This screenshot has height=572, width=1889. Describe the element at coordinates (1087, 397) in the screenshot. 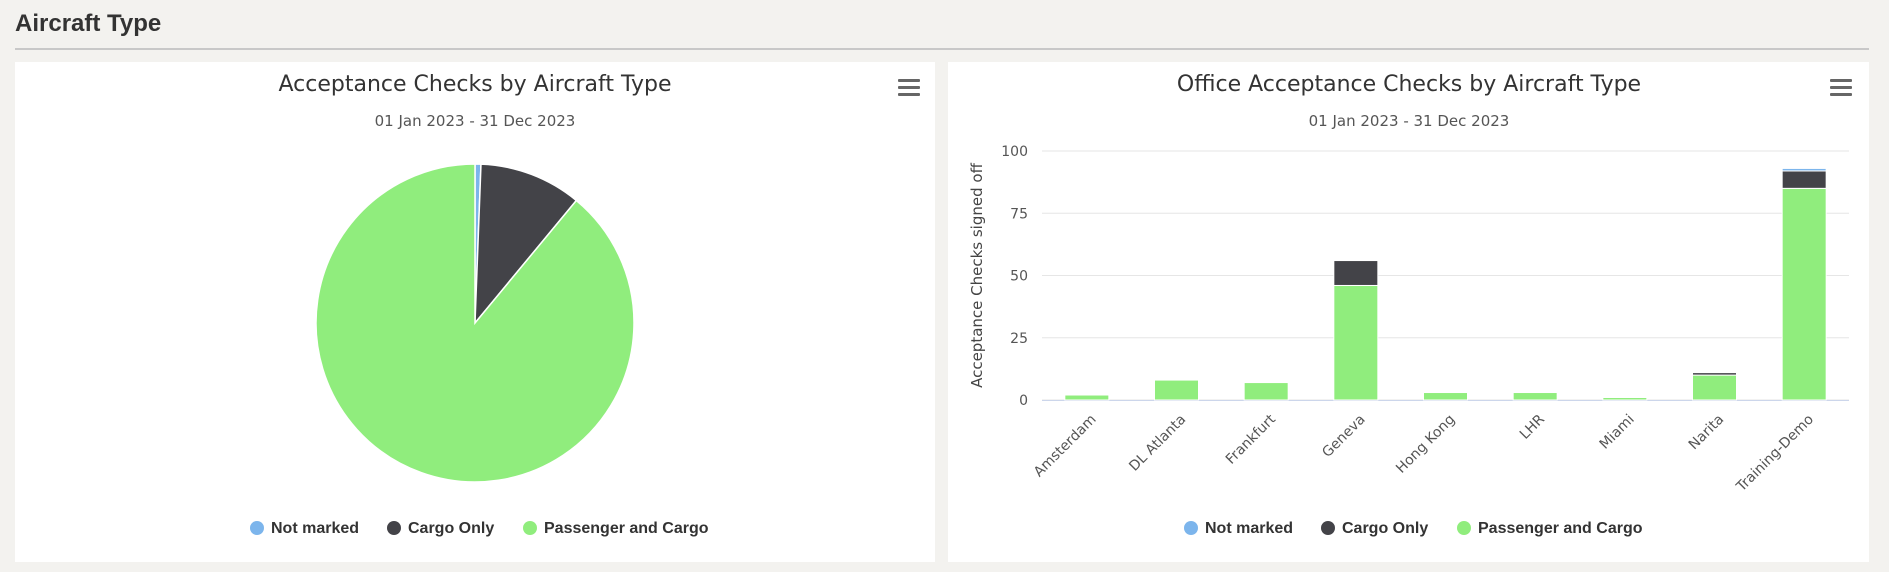

I see `bar-amsterdam-passenger-and-cargo` at that location.